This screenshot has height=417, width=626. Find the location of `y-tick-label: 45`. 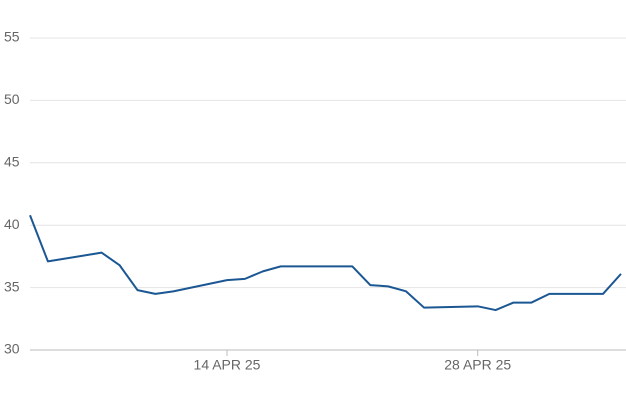

y-tick-label: 45 is located at coordinates (12, 162).